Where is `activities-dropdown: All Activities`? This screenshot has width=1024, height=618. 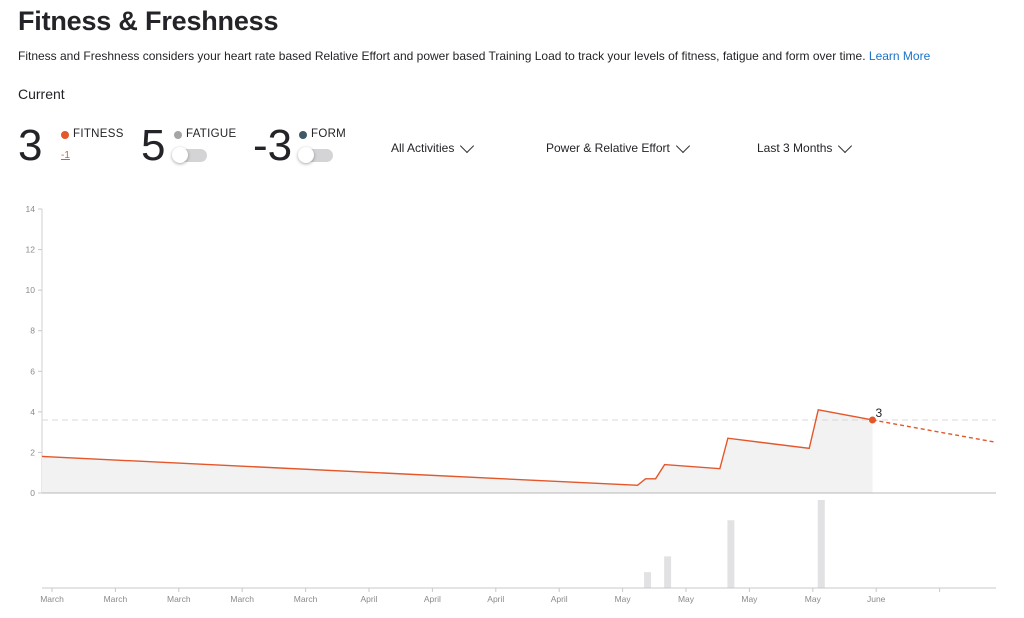
activities-dropdown: All Activities is located at coordinates (433, 146).